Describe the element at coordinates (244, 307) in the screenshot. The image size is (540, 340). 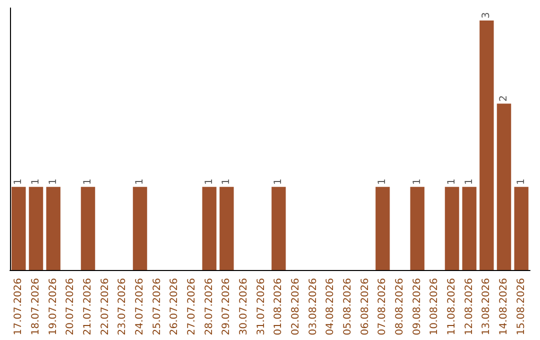
I see `x-tick-label: 30.07.2026` at that location.